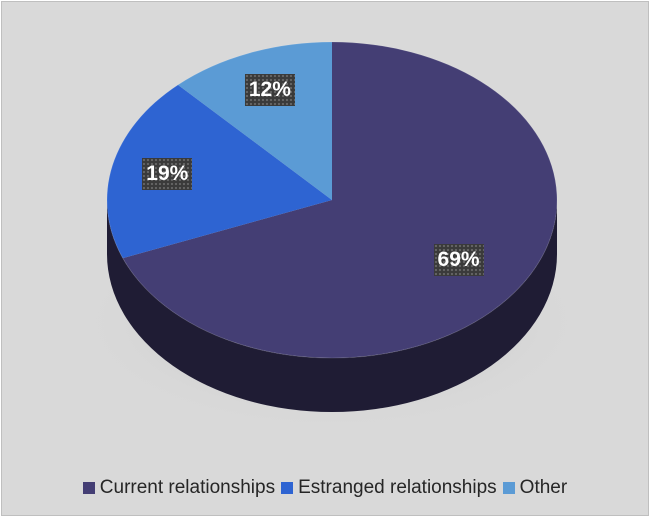  What do you see at coordinates (269, 89) in the screenshot?
I see `data-label-other: 12%` at bounding box center [269, 89].